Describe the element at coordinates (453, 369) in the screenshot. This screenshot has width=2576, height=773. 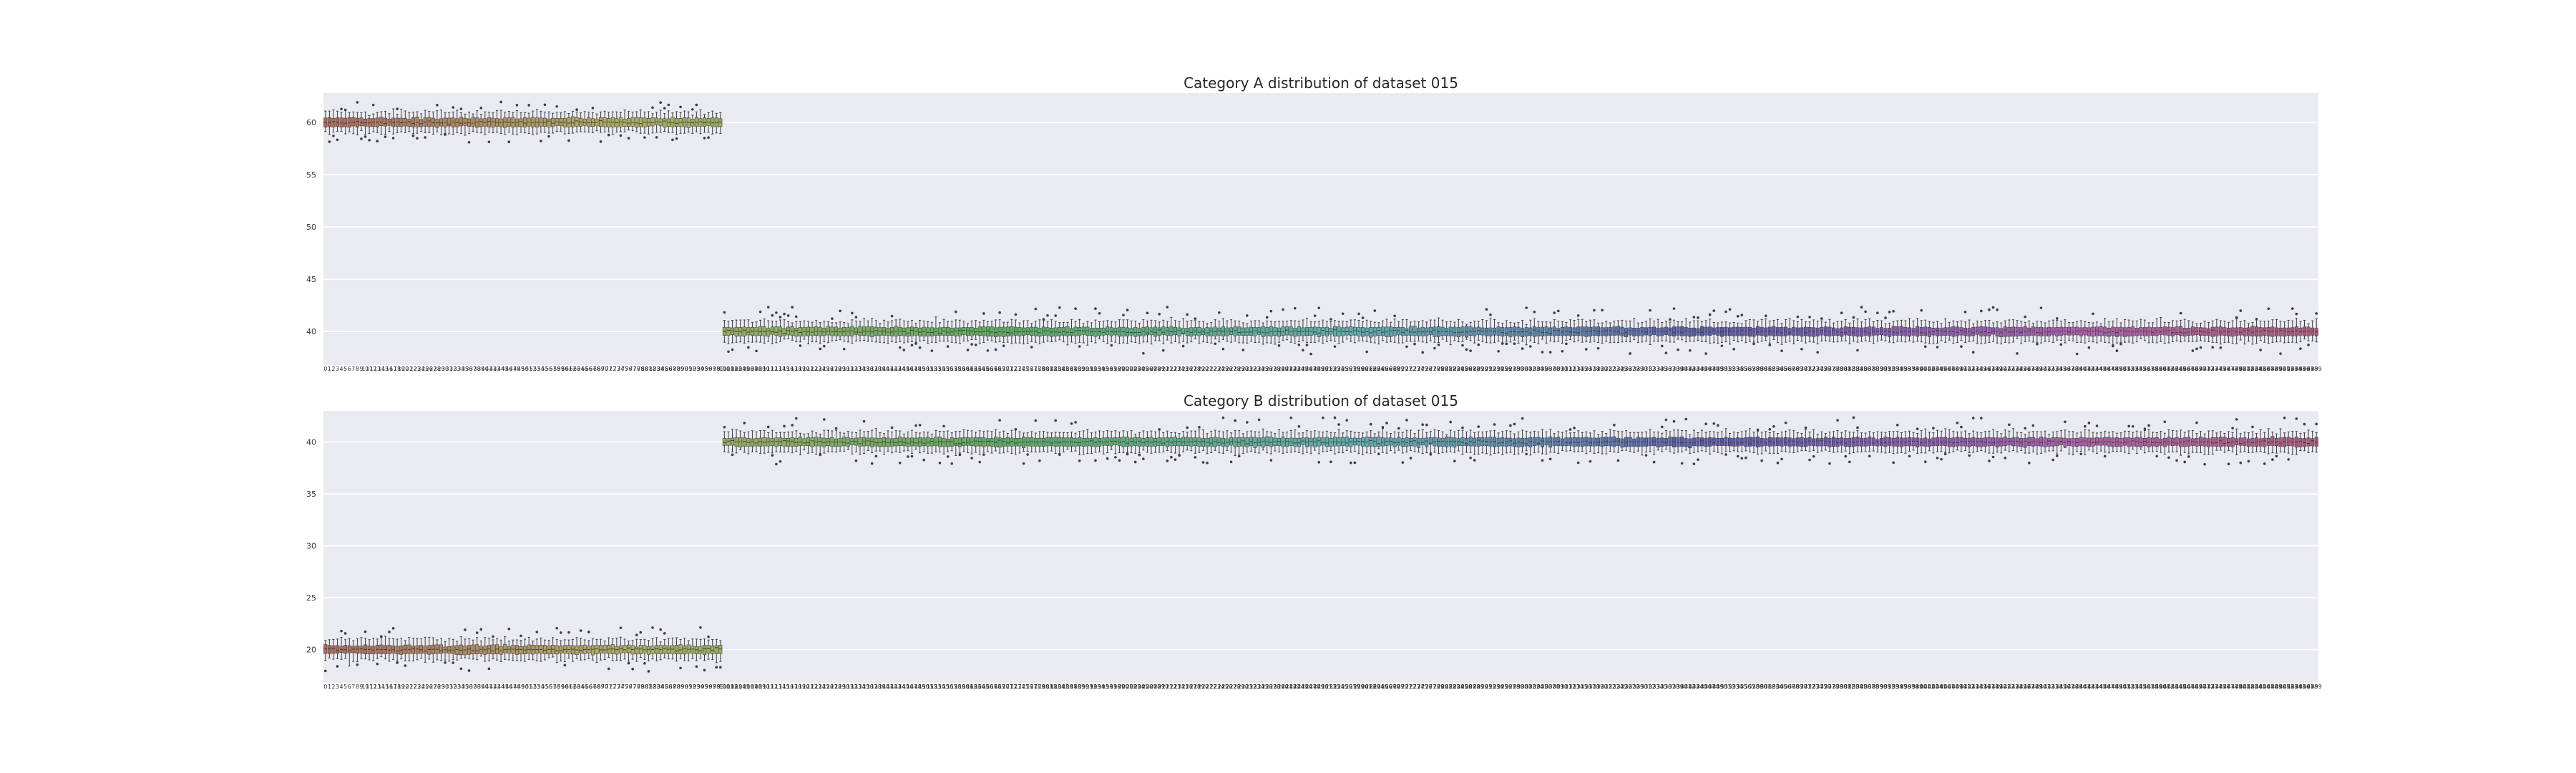
I see `x-tick-label: 32` at that location.